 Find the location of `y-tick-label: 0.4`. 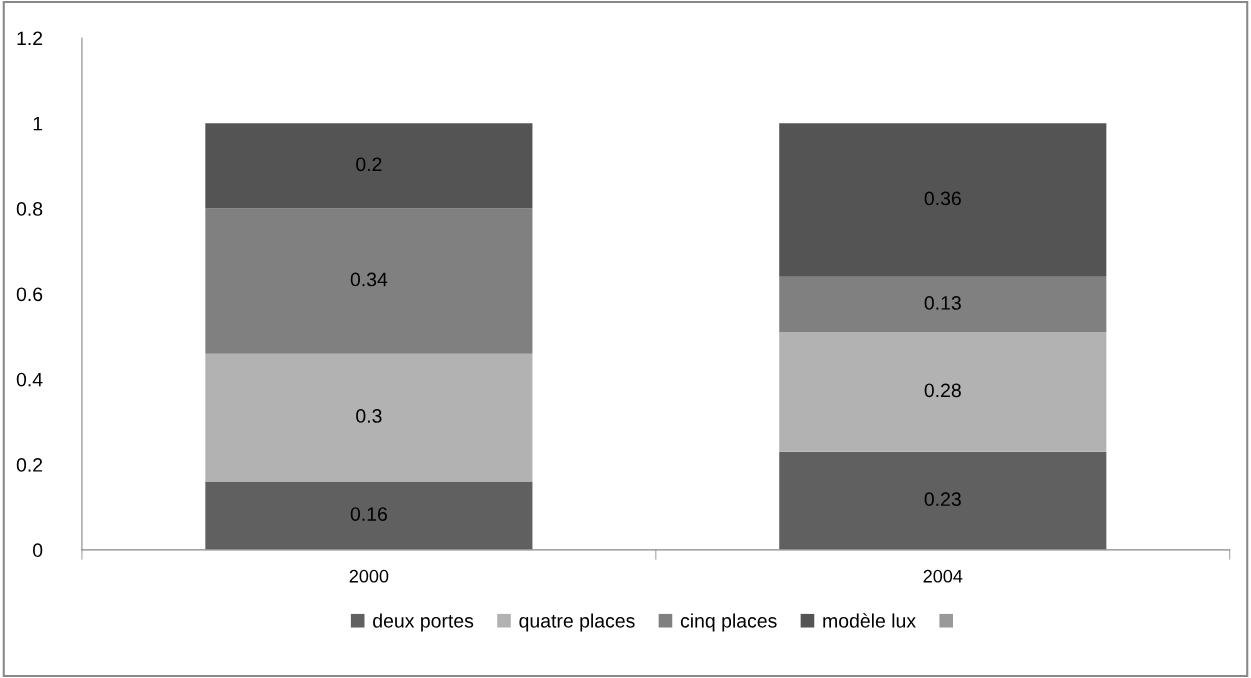

y-tick-label: 0.4 is located at coordinates (29, 379).